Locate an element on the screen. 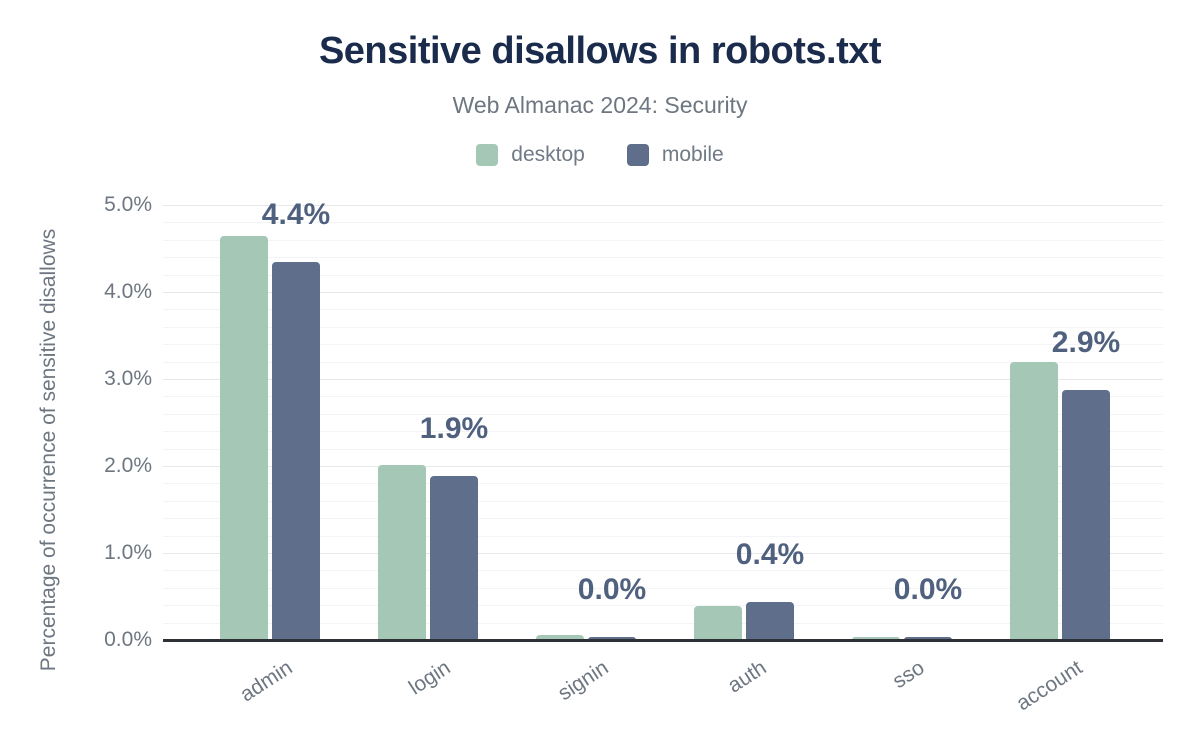  x-axis-tick-label-admin: admin is located at coordinates (266, 681).